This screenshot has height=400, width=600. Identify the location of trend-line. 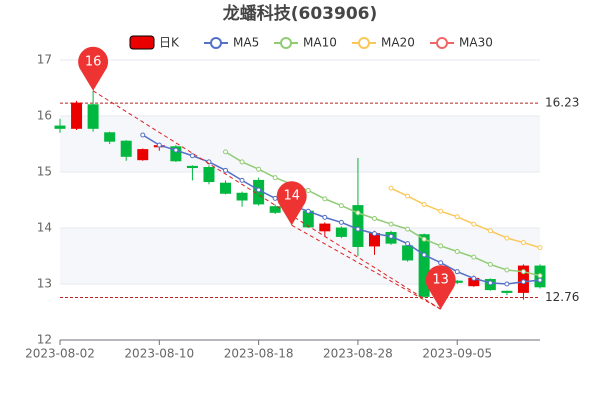
(366, 267).